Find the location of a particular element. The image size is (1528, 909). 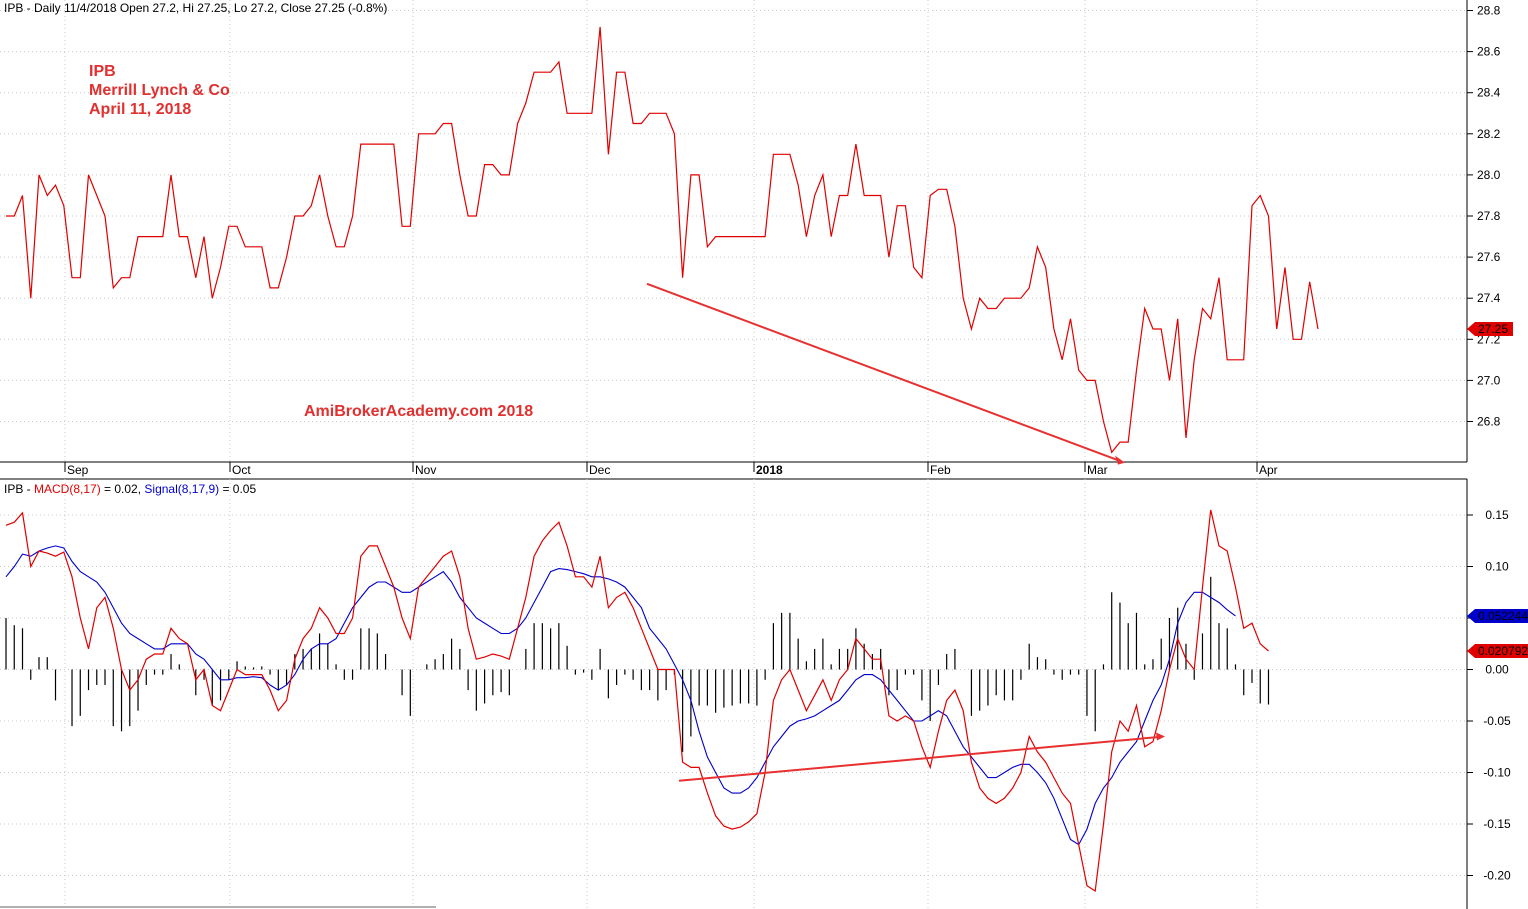

price-y-tick-label: 28.6 is located at coordinates (1489, 52).